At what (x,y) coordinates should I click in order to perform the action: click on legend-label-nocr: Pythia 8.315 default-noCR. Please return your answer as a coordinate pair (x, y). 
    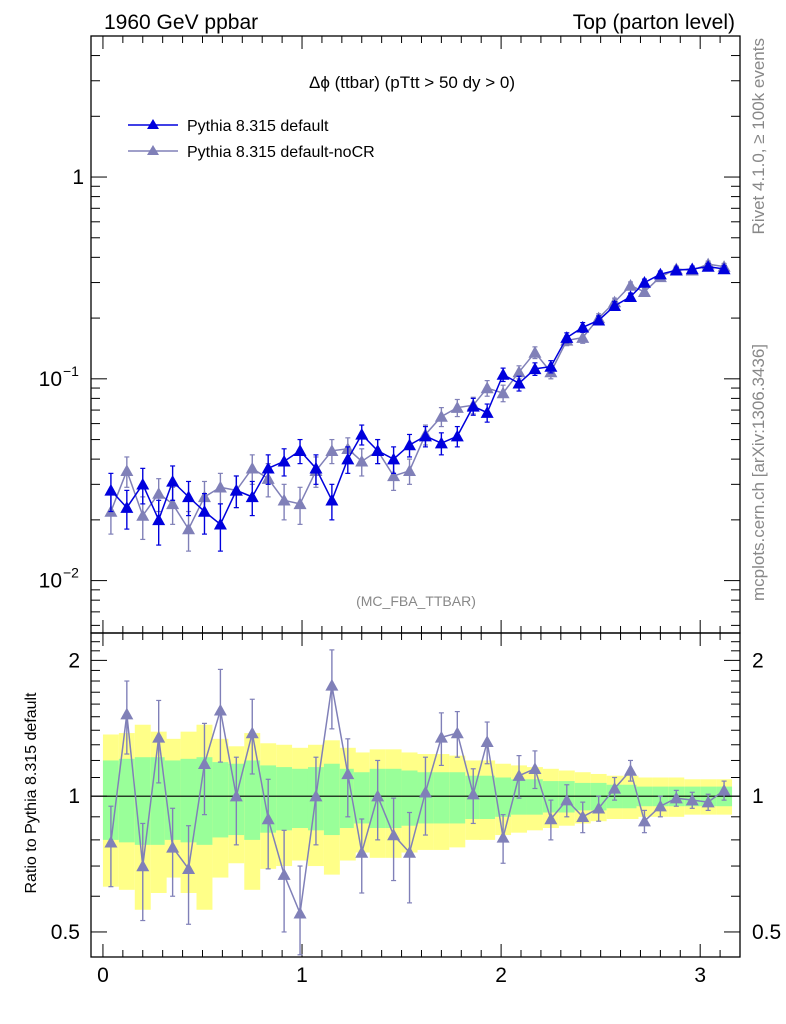
    Looking at the image, I should click on (281, 152).